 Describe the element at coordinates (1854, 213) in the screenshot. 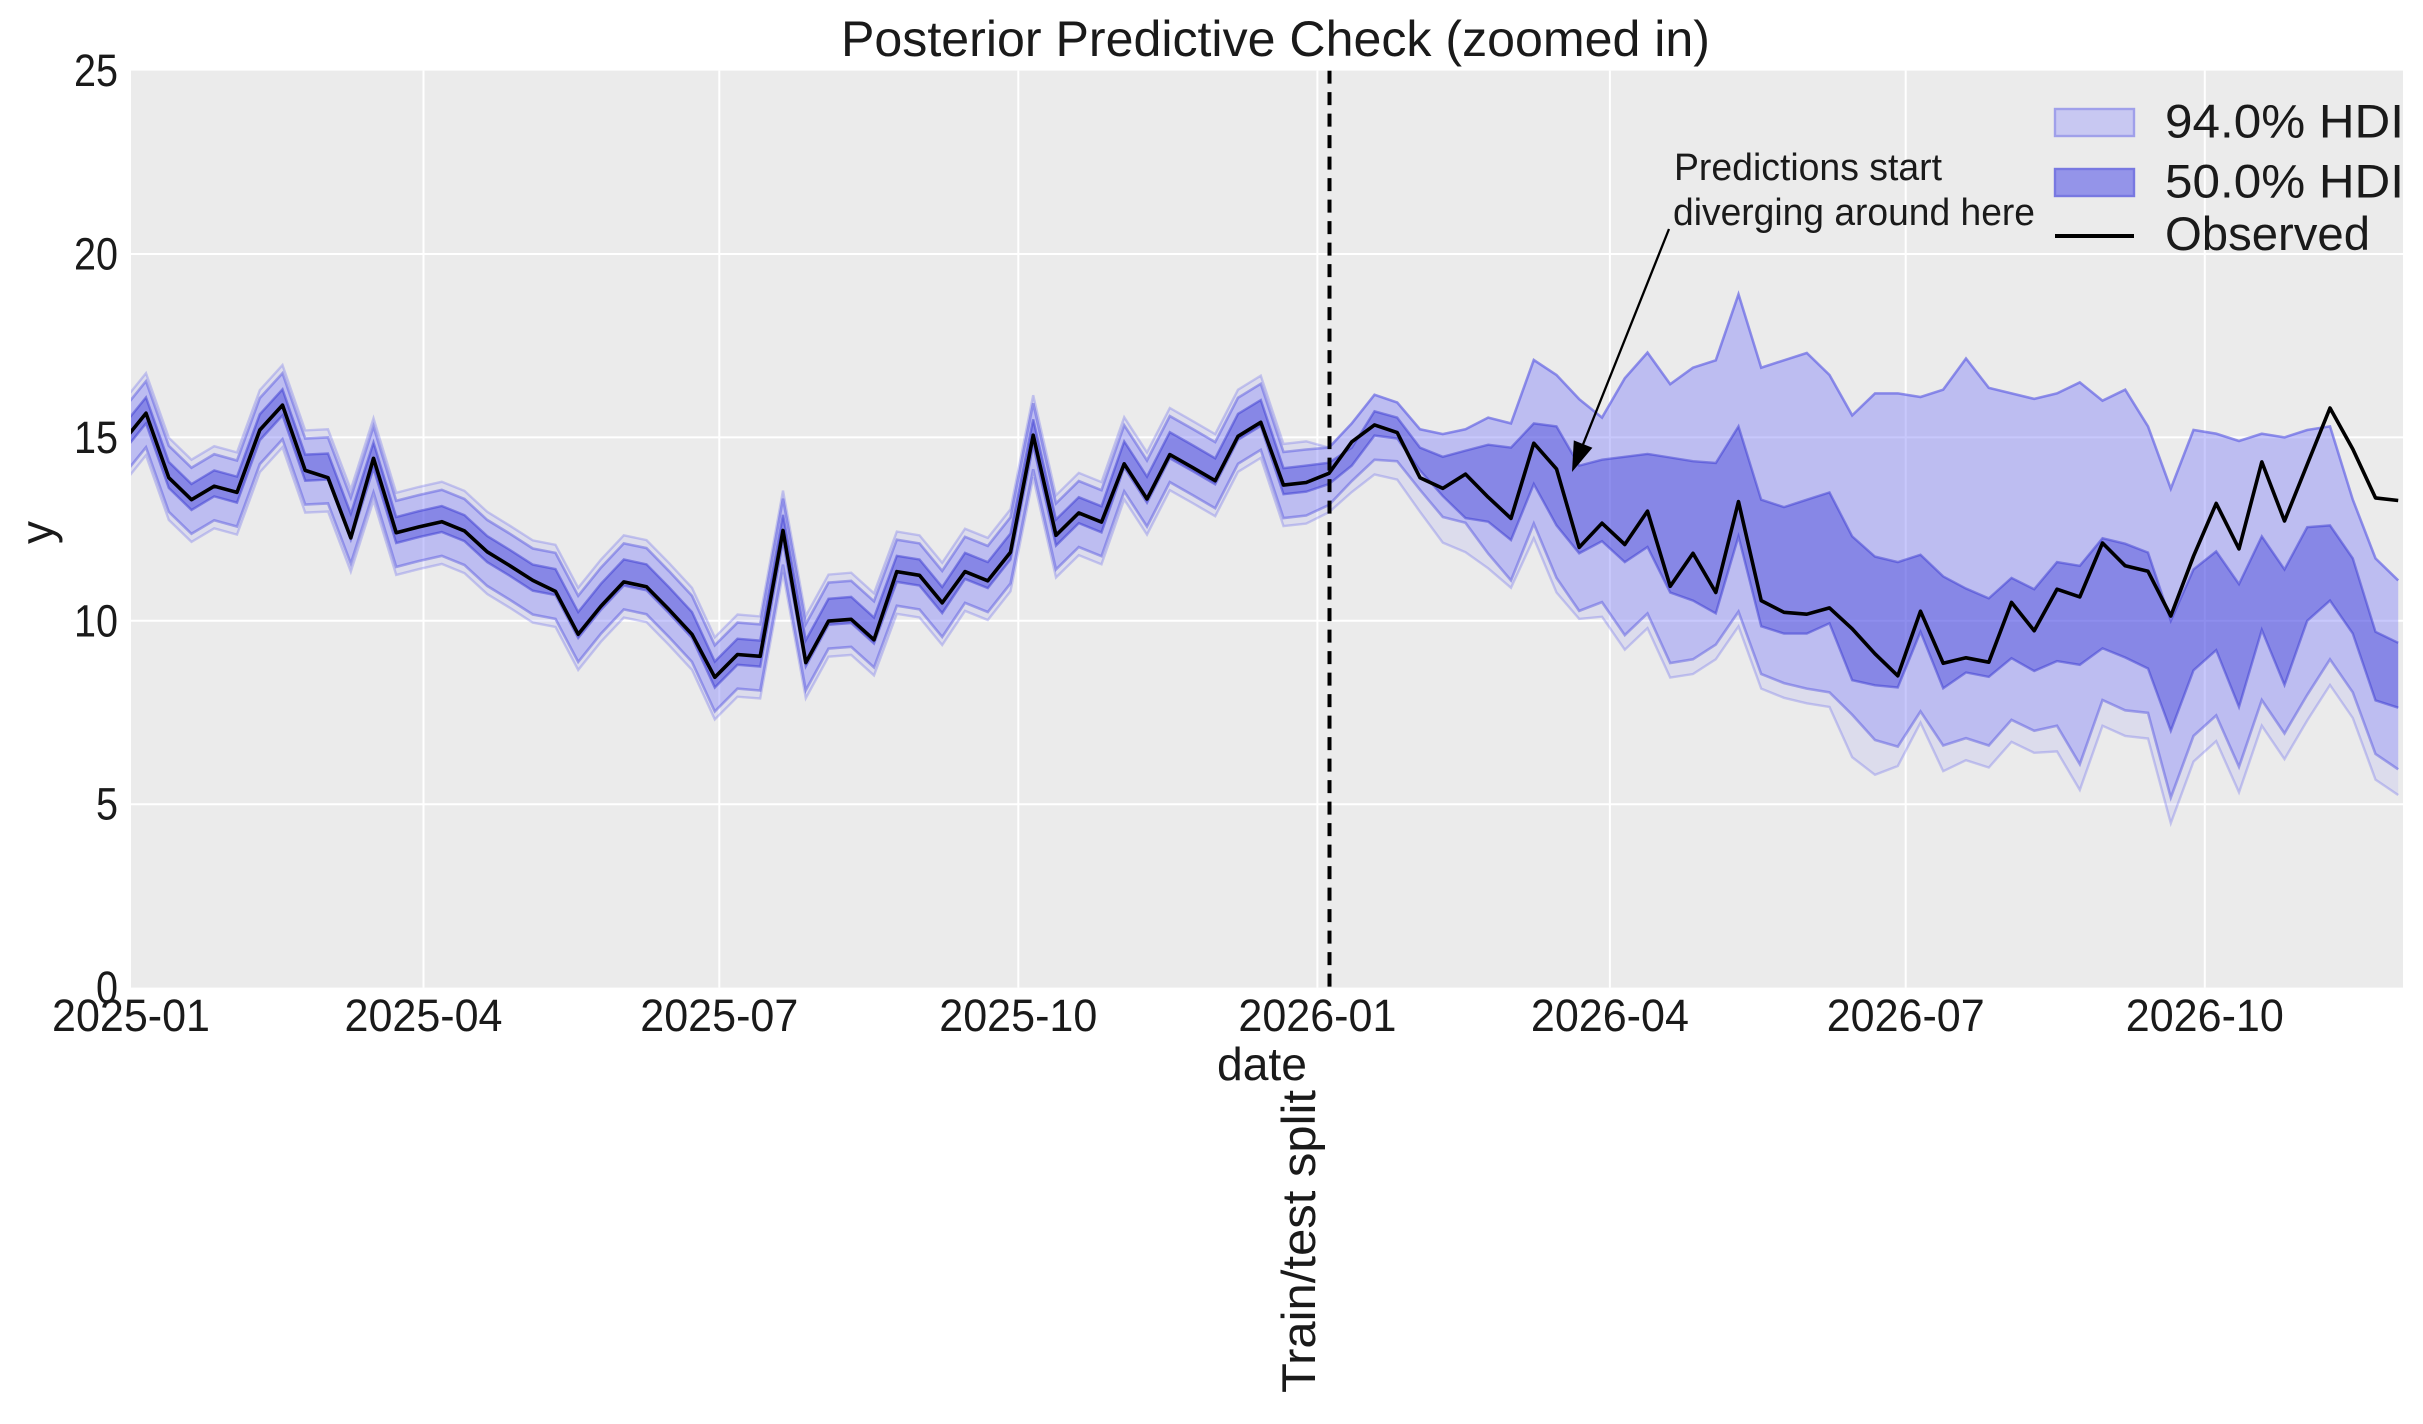

I see `svg-text: diverging around here` at that location.